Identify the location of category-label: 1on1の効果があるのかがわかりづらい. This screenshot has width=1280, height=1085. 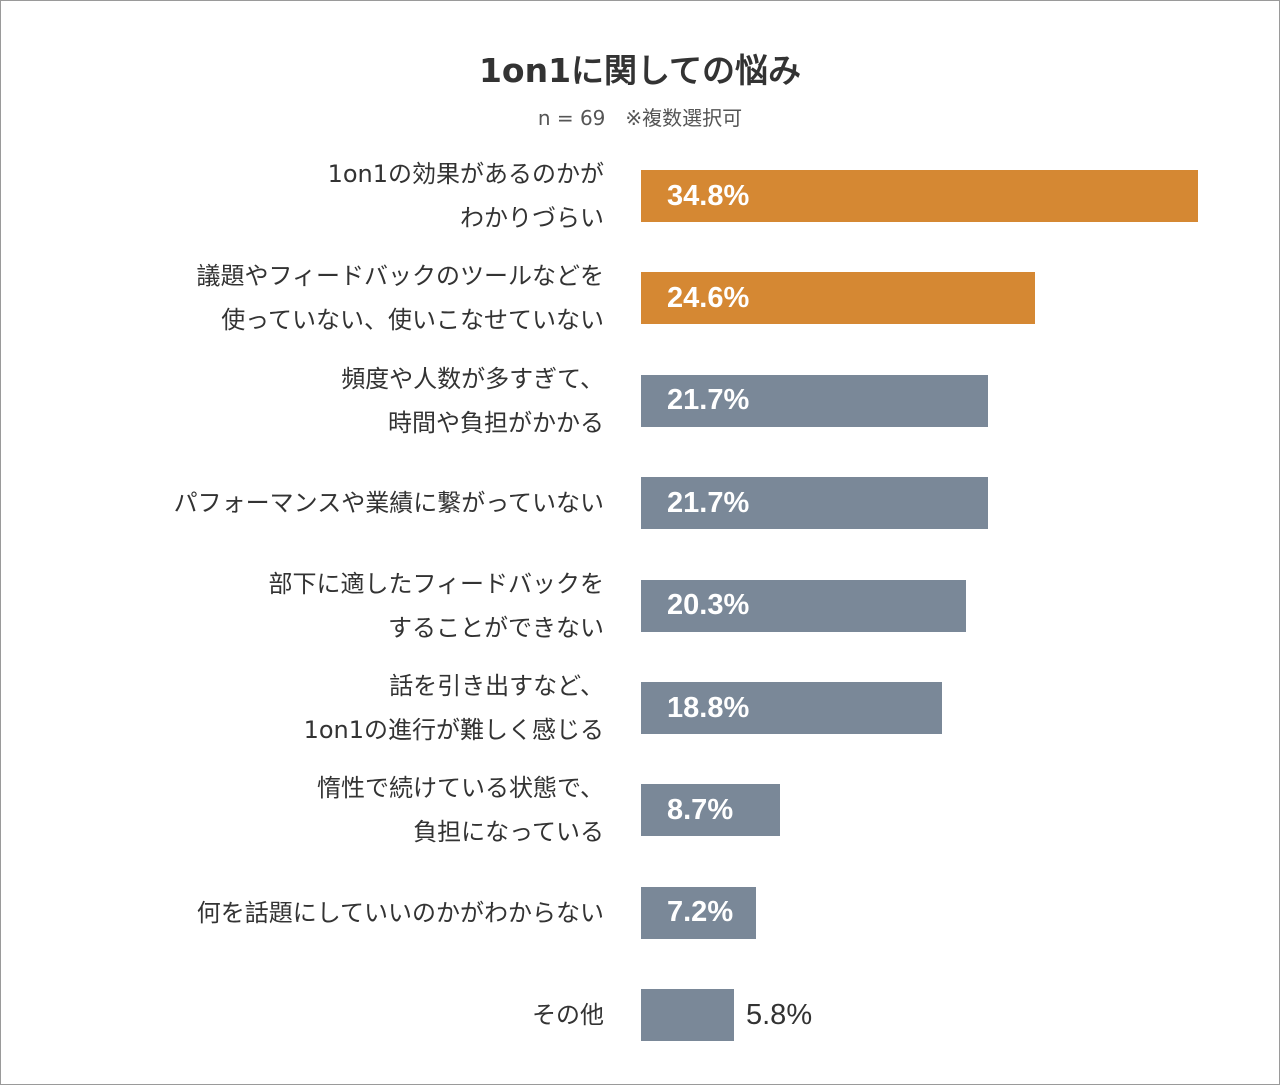
(466, 196).